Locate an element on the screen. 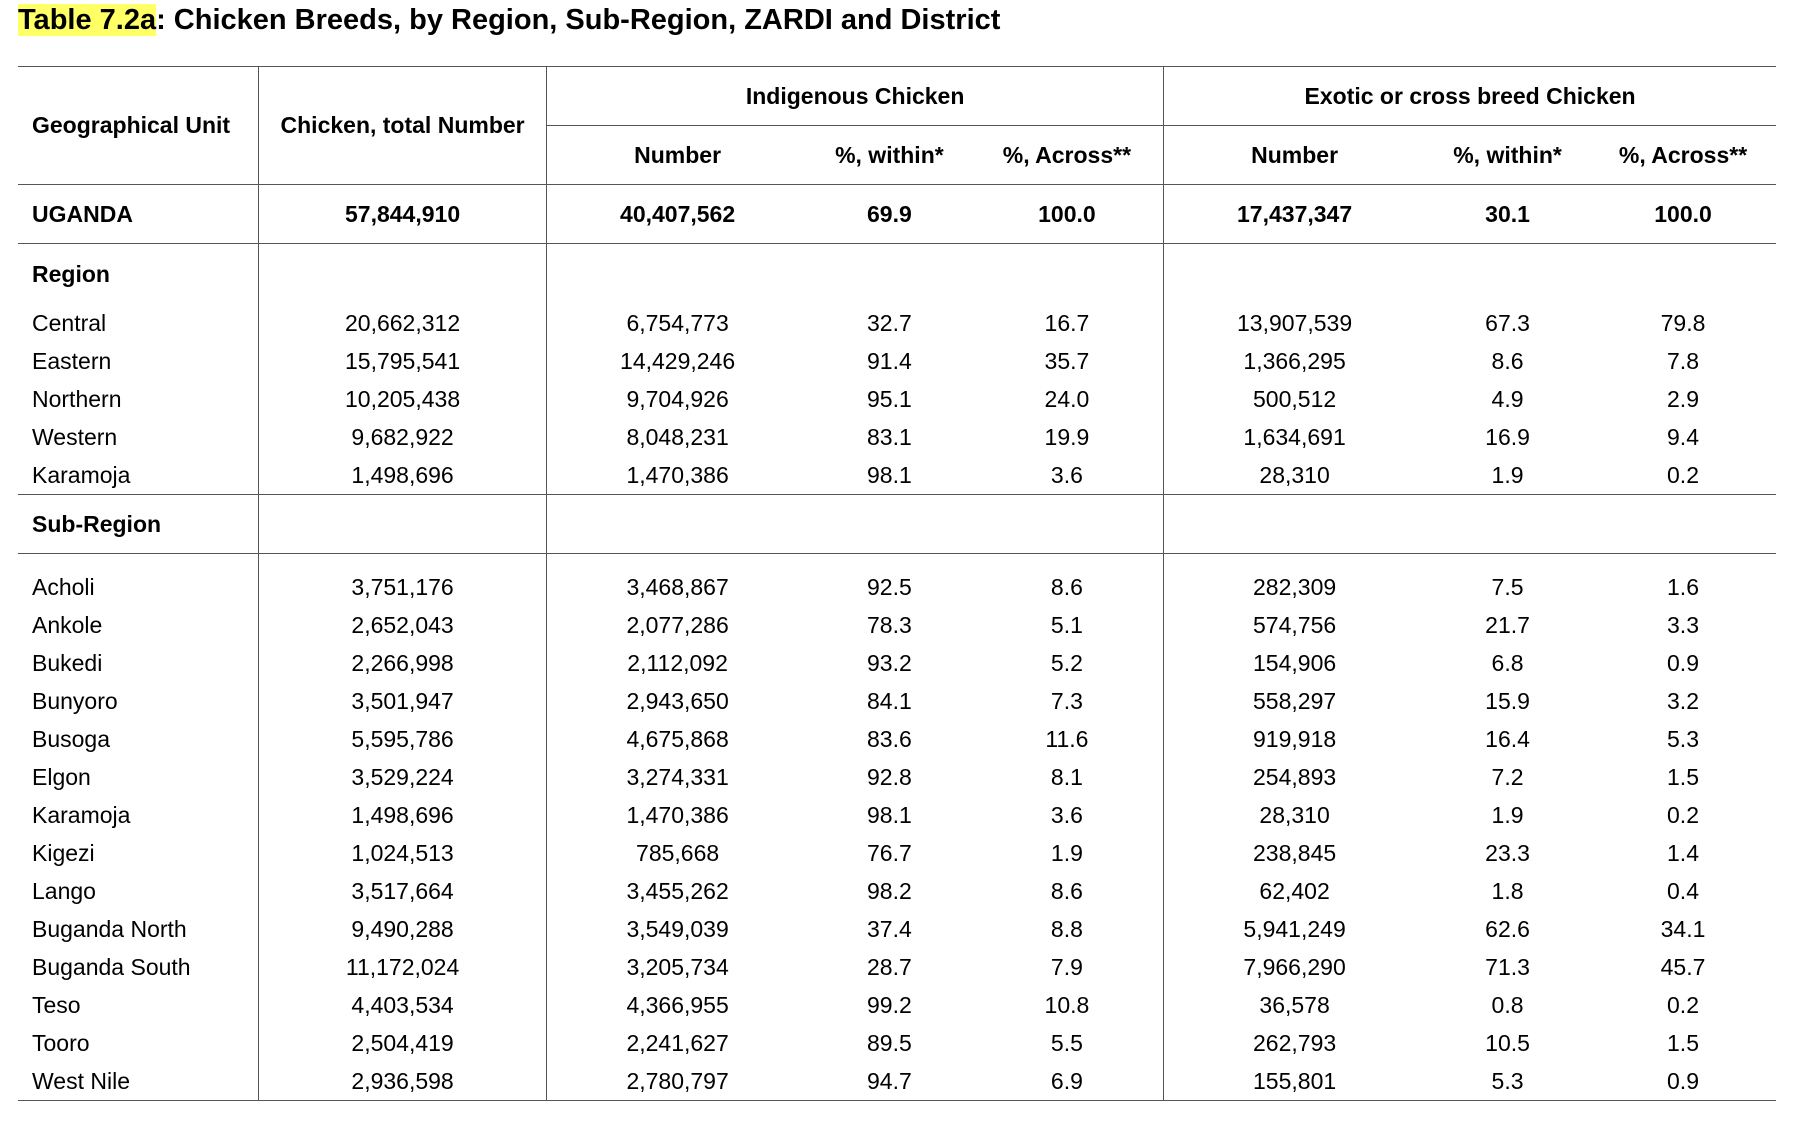  table-cell: 3,468,867 is located at coordinates (677, 586).